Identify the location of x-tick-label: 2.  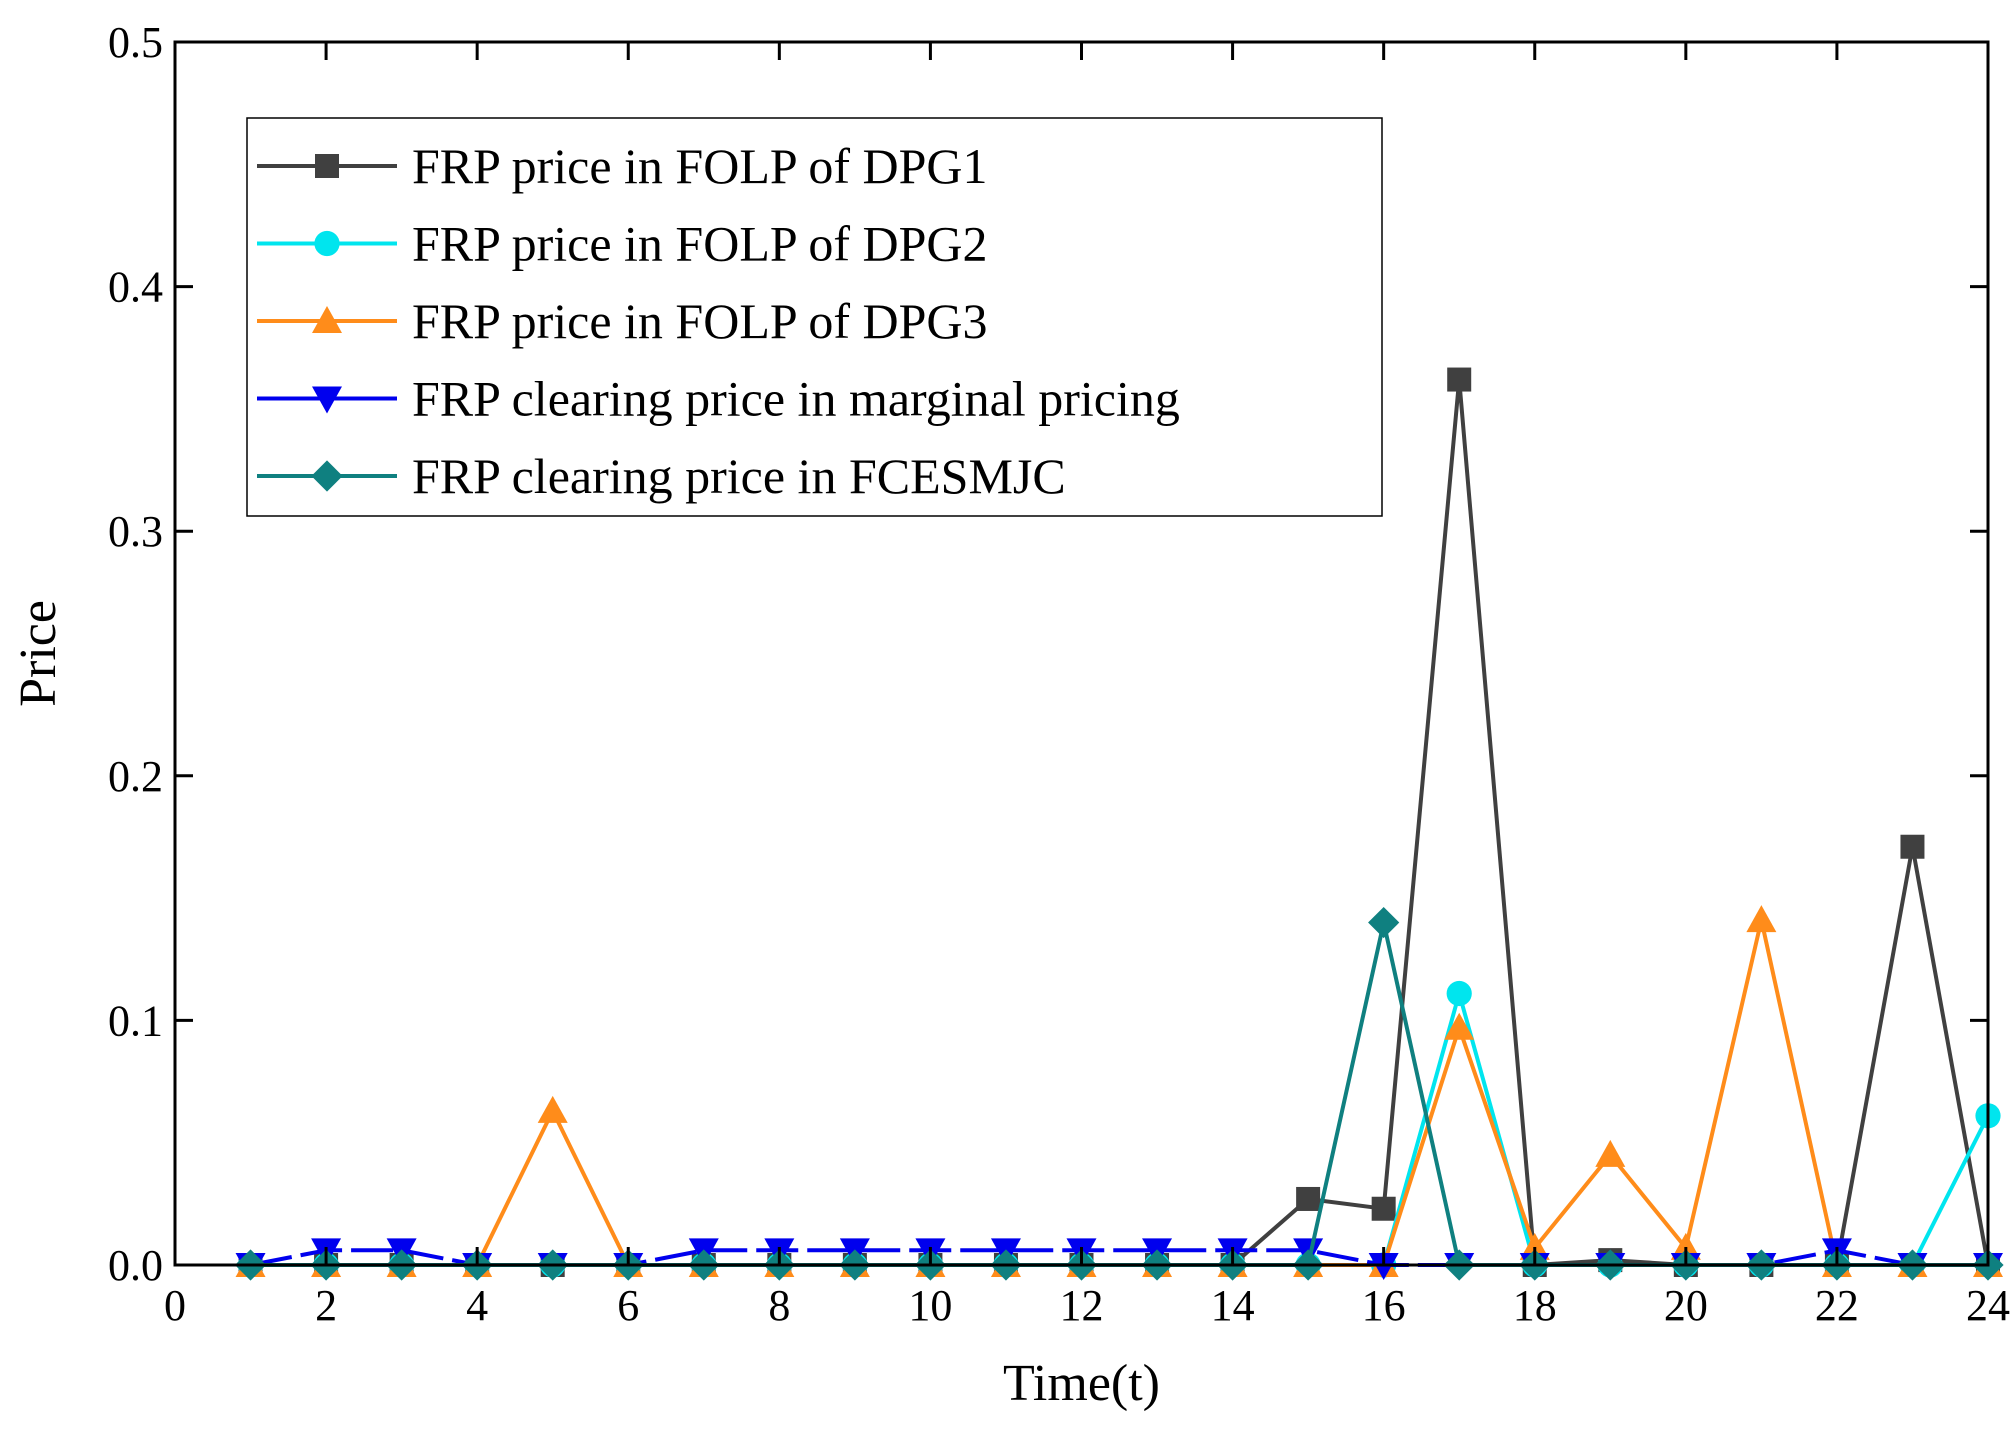
(326, 1305).